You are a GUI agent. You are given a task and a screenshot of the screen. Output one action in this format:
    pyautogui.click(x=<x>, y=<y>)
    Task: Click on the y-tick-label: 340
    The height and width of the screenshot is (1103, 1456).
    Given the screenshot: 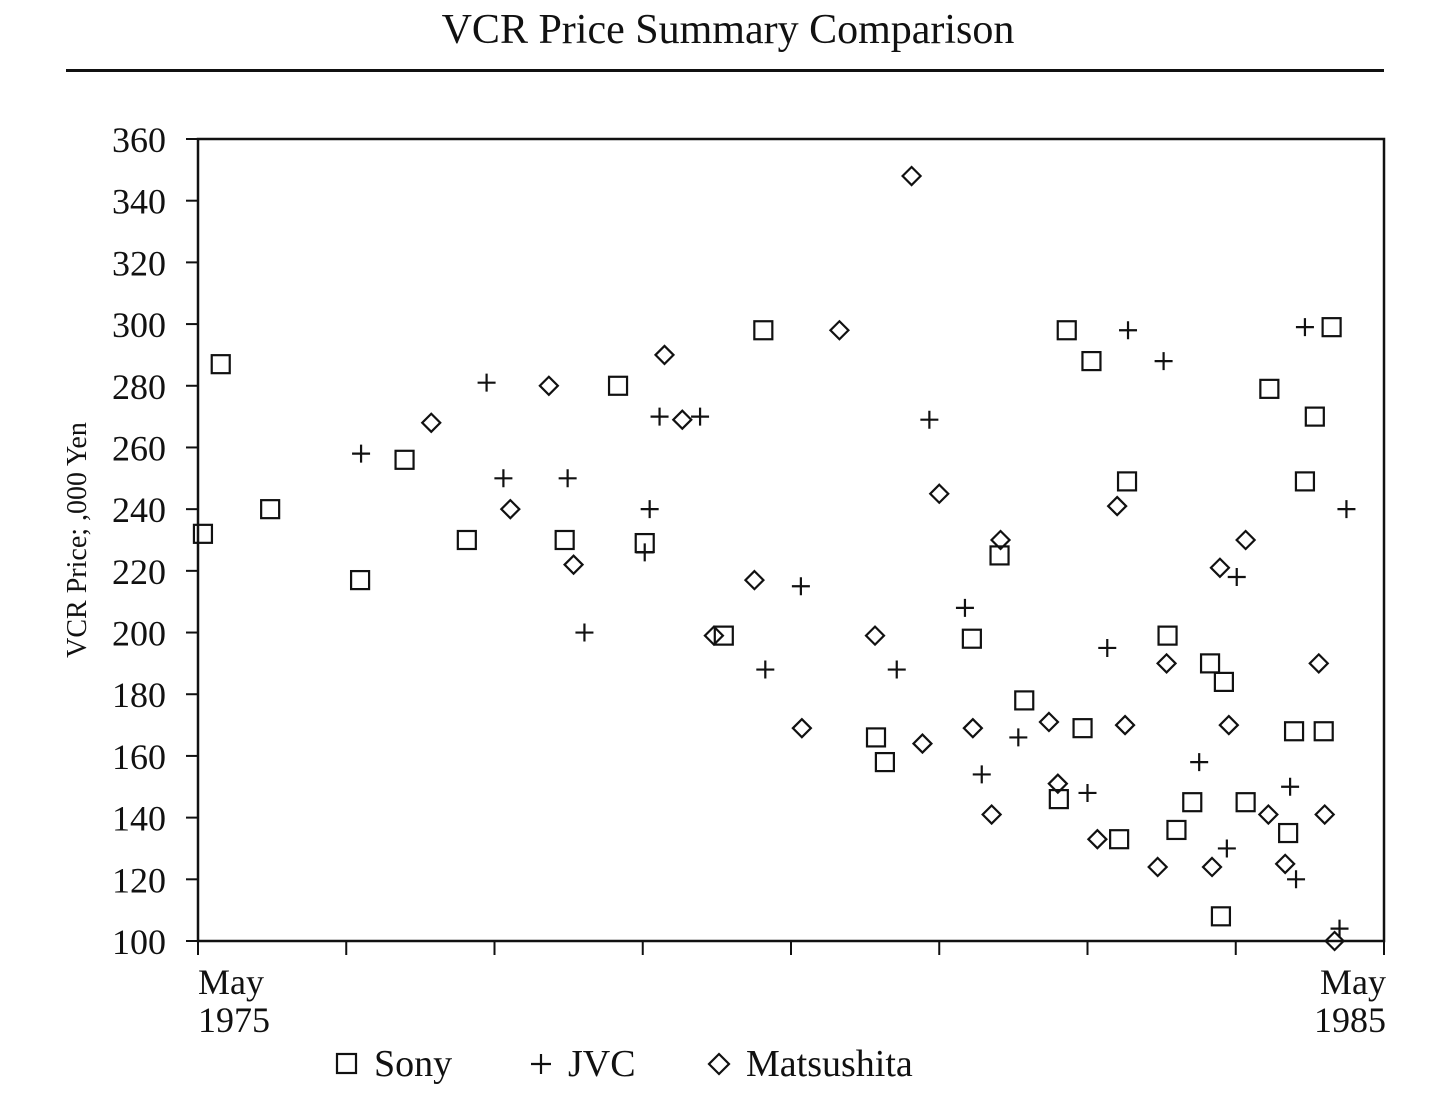 What is the action you would take?
    pyautogui.click(x=139, y=202)
    